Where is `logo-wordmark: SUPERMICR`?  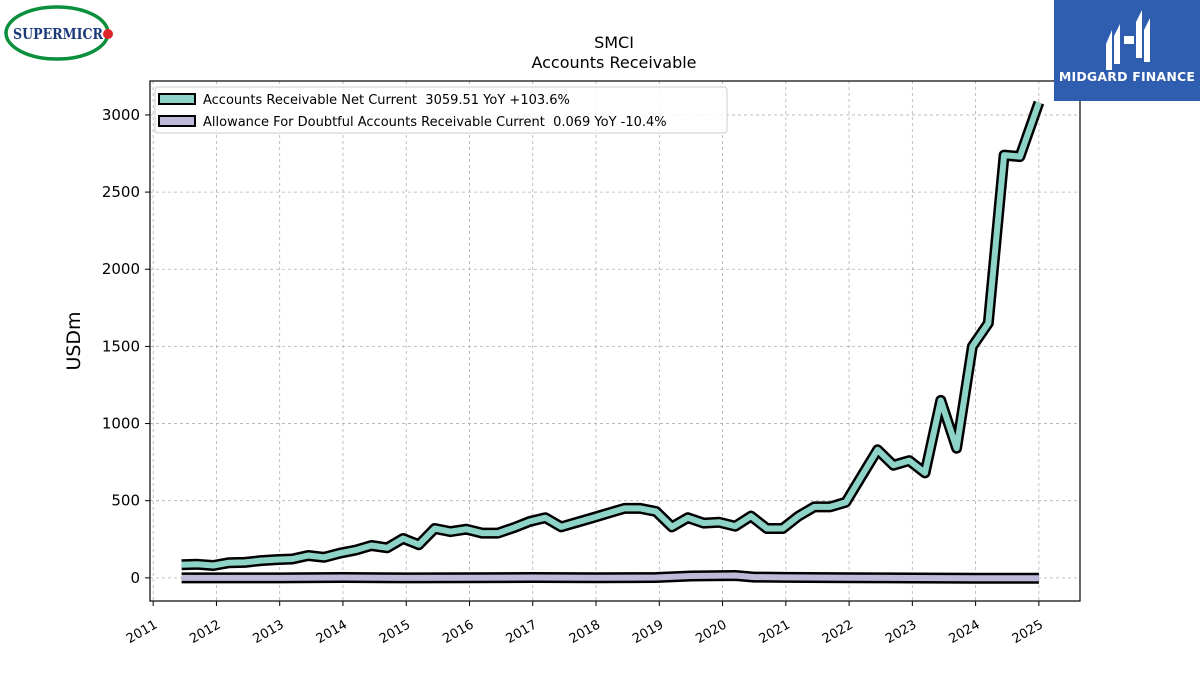 logo-wordmark: SUPERMICR is located at coordinates (58, 34).